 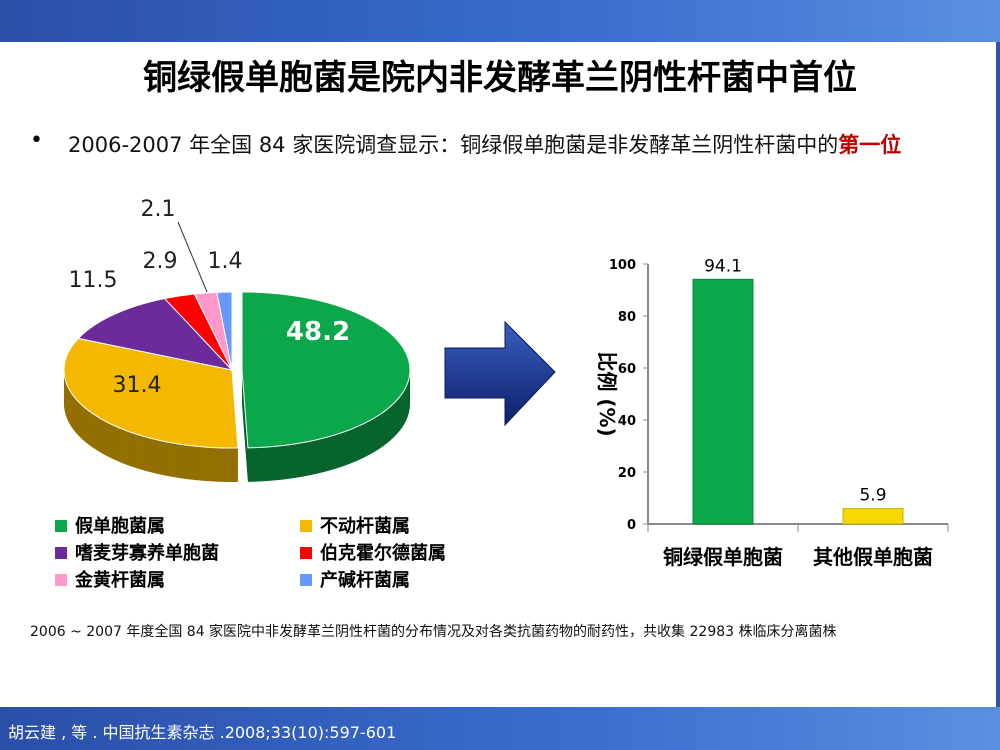 I want to click on bottom-banner: 胡云建 , 等 . 中国抗生素杂志 .2008;33(10):597-601, so click(x=500, y=728).